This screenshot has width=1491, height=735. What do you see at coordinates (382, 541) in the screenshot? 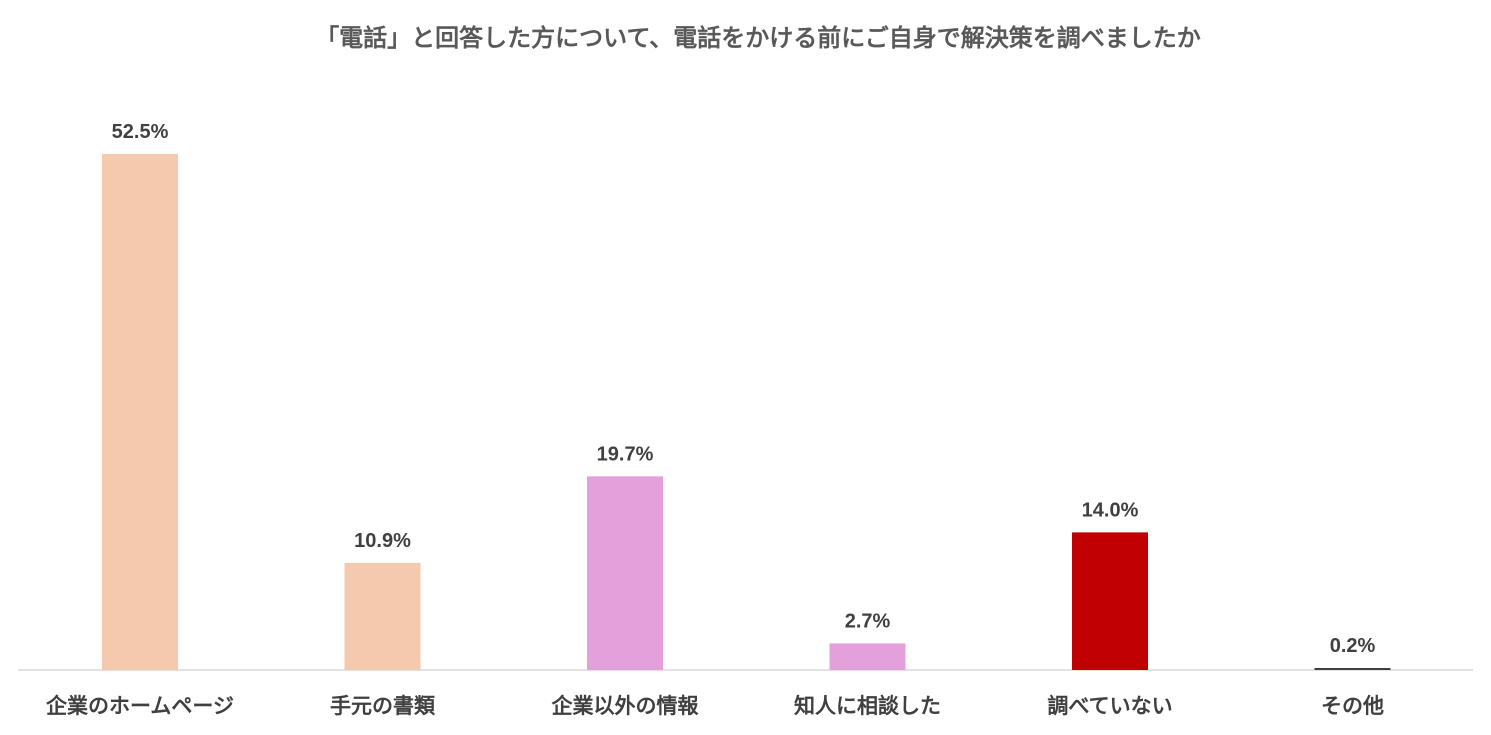
I see `value-label-2: 10.9%` at bounding box center [382, 541].